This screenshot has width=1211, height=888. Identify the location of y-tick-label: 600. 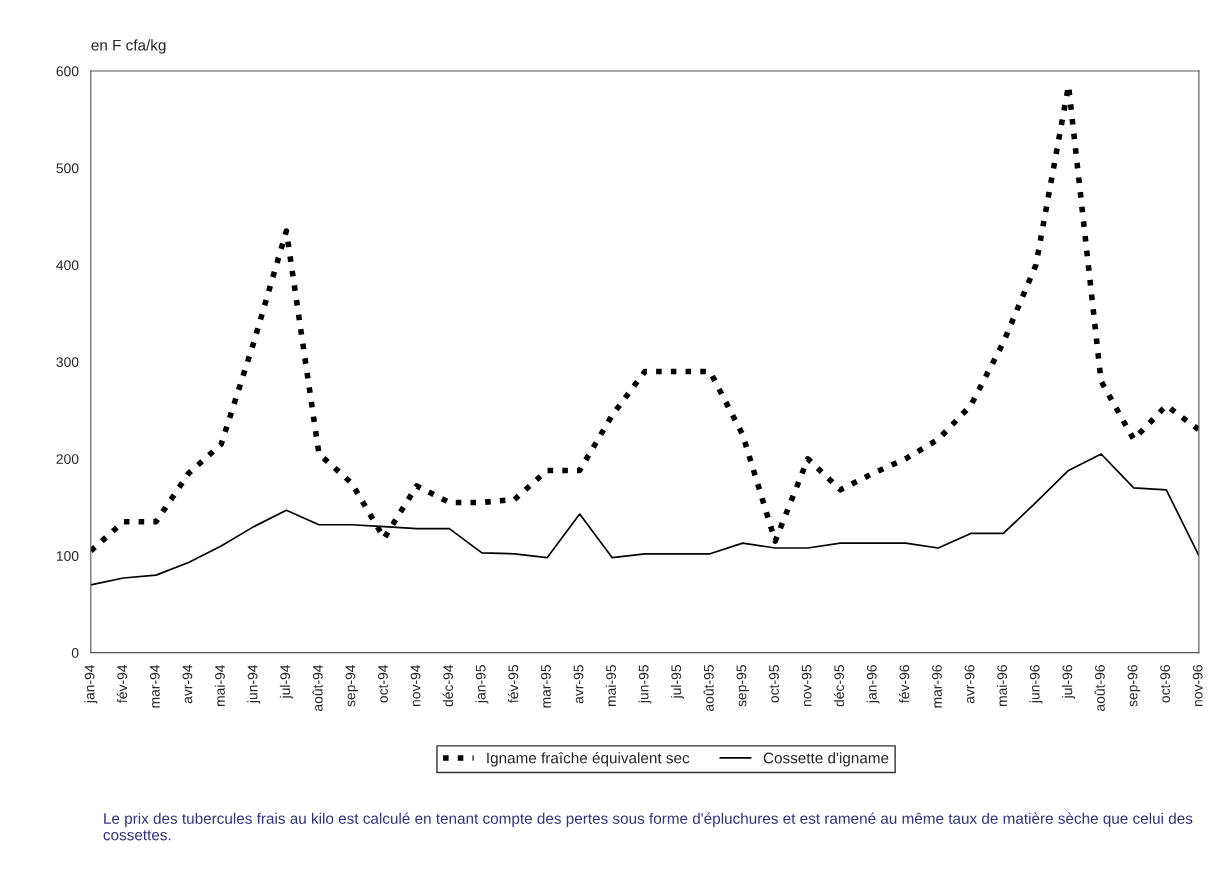
(67, 71).